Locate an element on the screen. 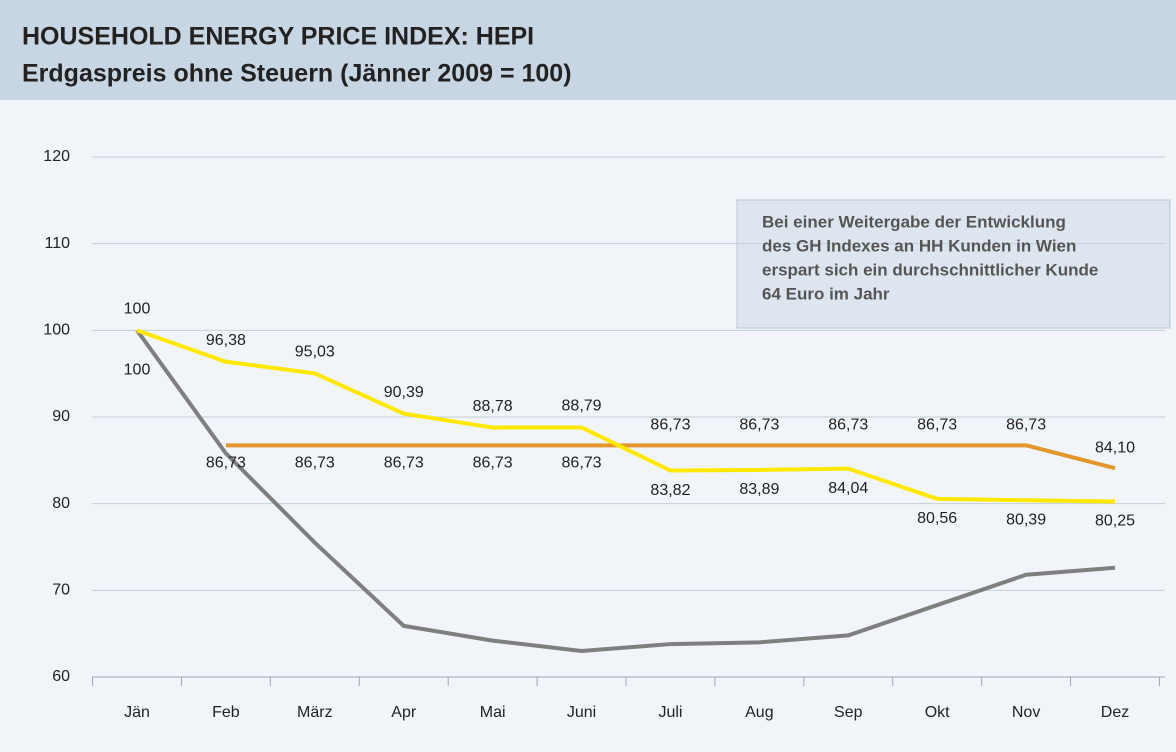  value-label: 80,25 is located at coordinates (1115, 521).